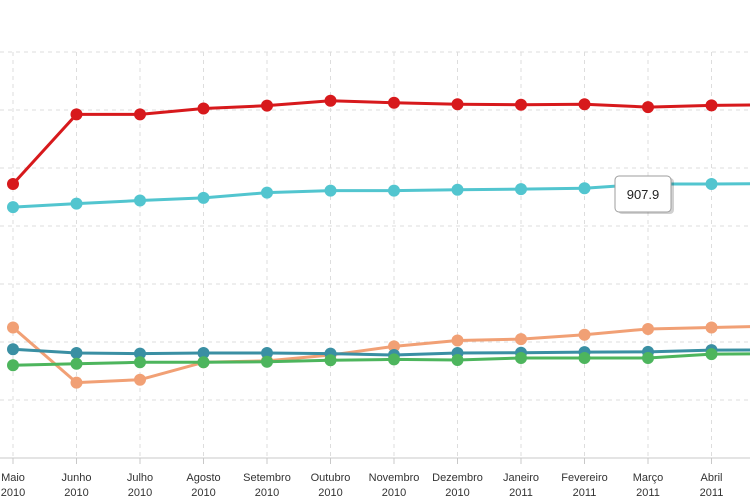 This screenshot has width=750, height=500. Describe the element at coordinates (331, 478) in the screenshot. I see `x-axis-tick-label-month: Outubro` at that location.